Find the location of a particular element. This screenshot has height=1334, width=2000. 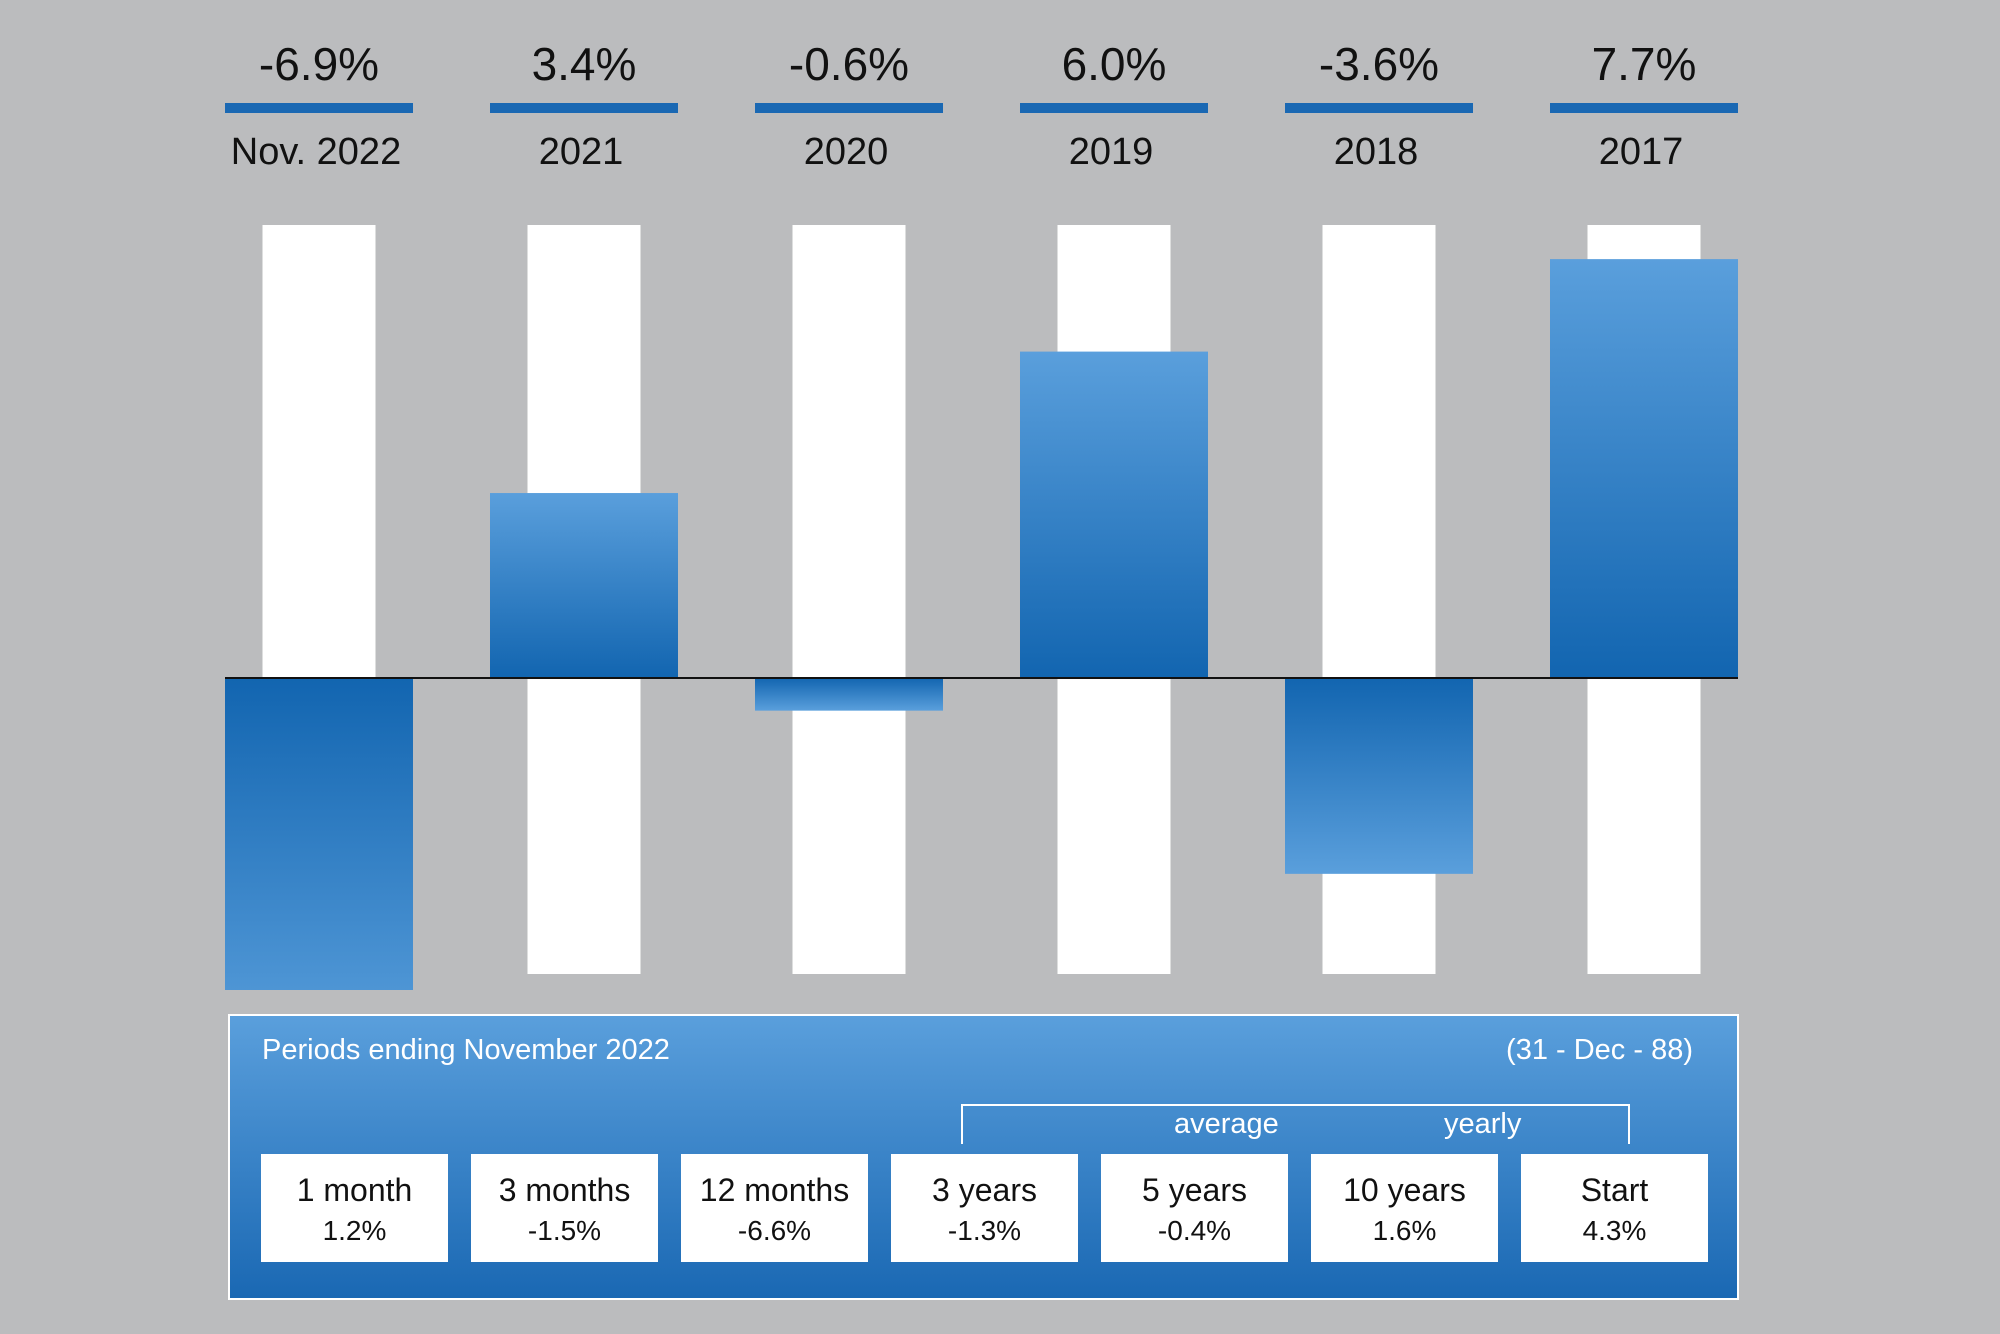

period-label: 5 years is located at coordinates (1194, 1190).